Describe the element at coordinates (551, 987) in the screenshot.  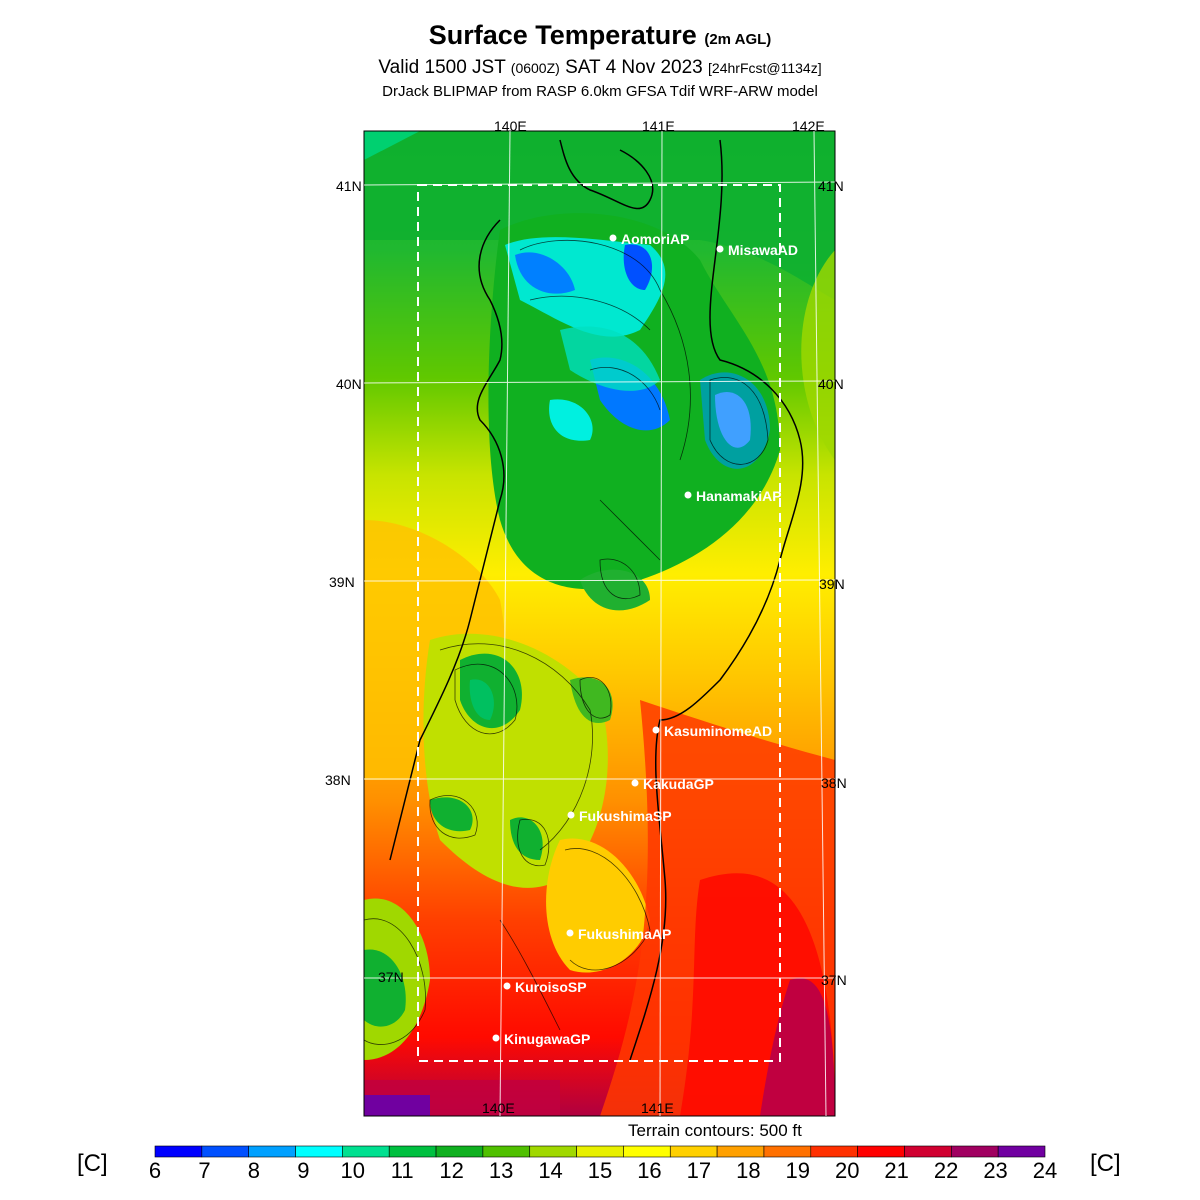
I see `station-label: KuroisoSP` at that location.